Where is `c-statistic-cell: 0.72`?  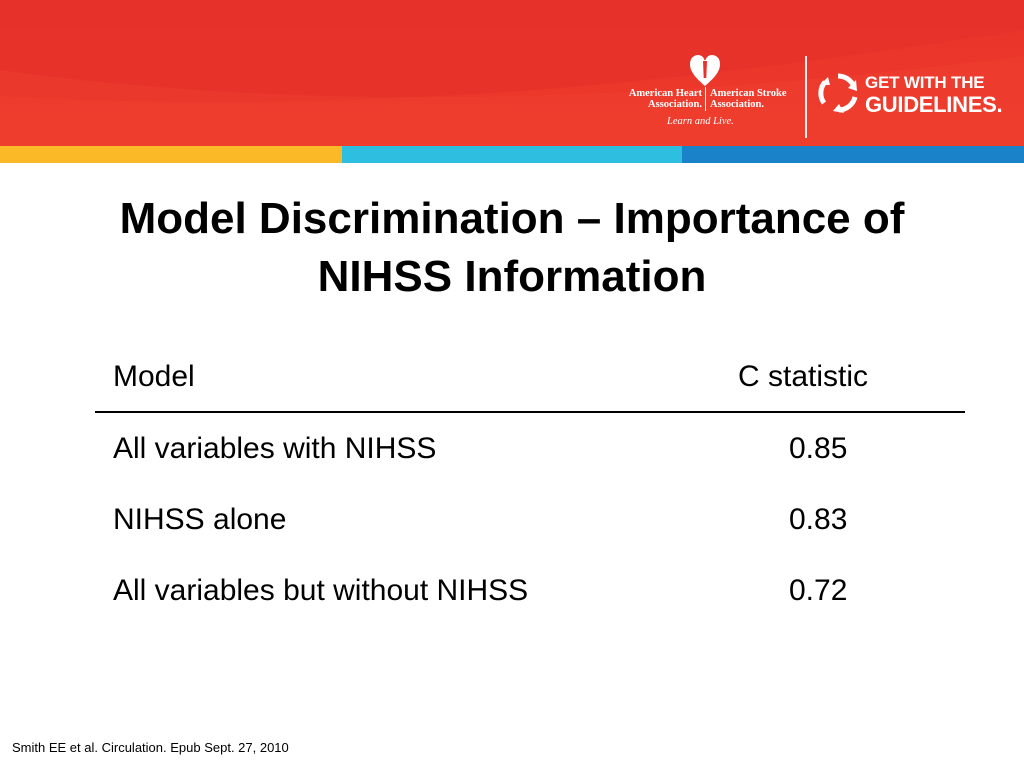
c-statistic-cell: 0.72 is located at coordinates (818, 590).